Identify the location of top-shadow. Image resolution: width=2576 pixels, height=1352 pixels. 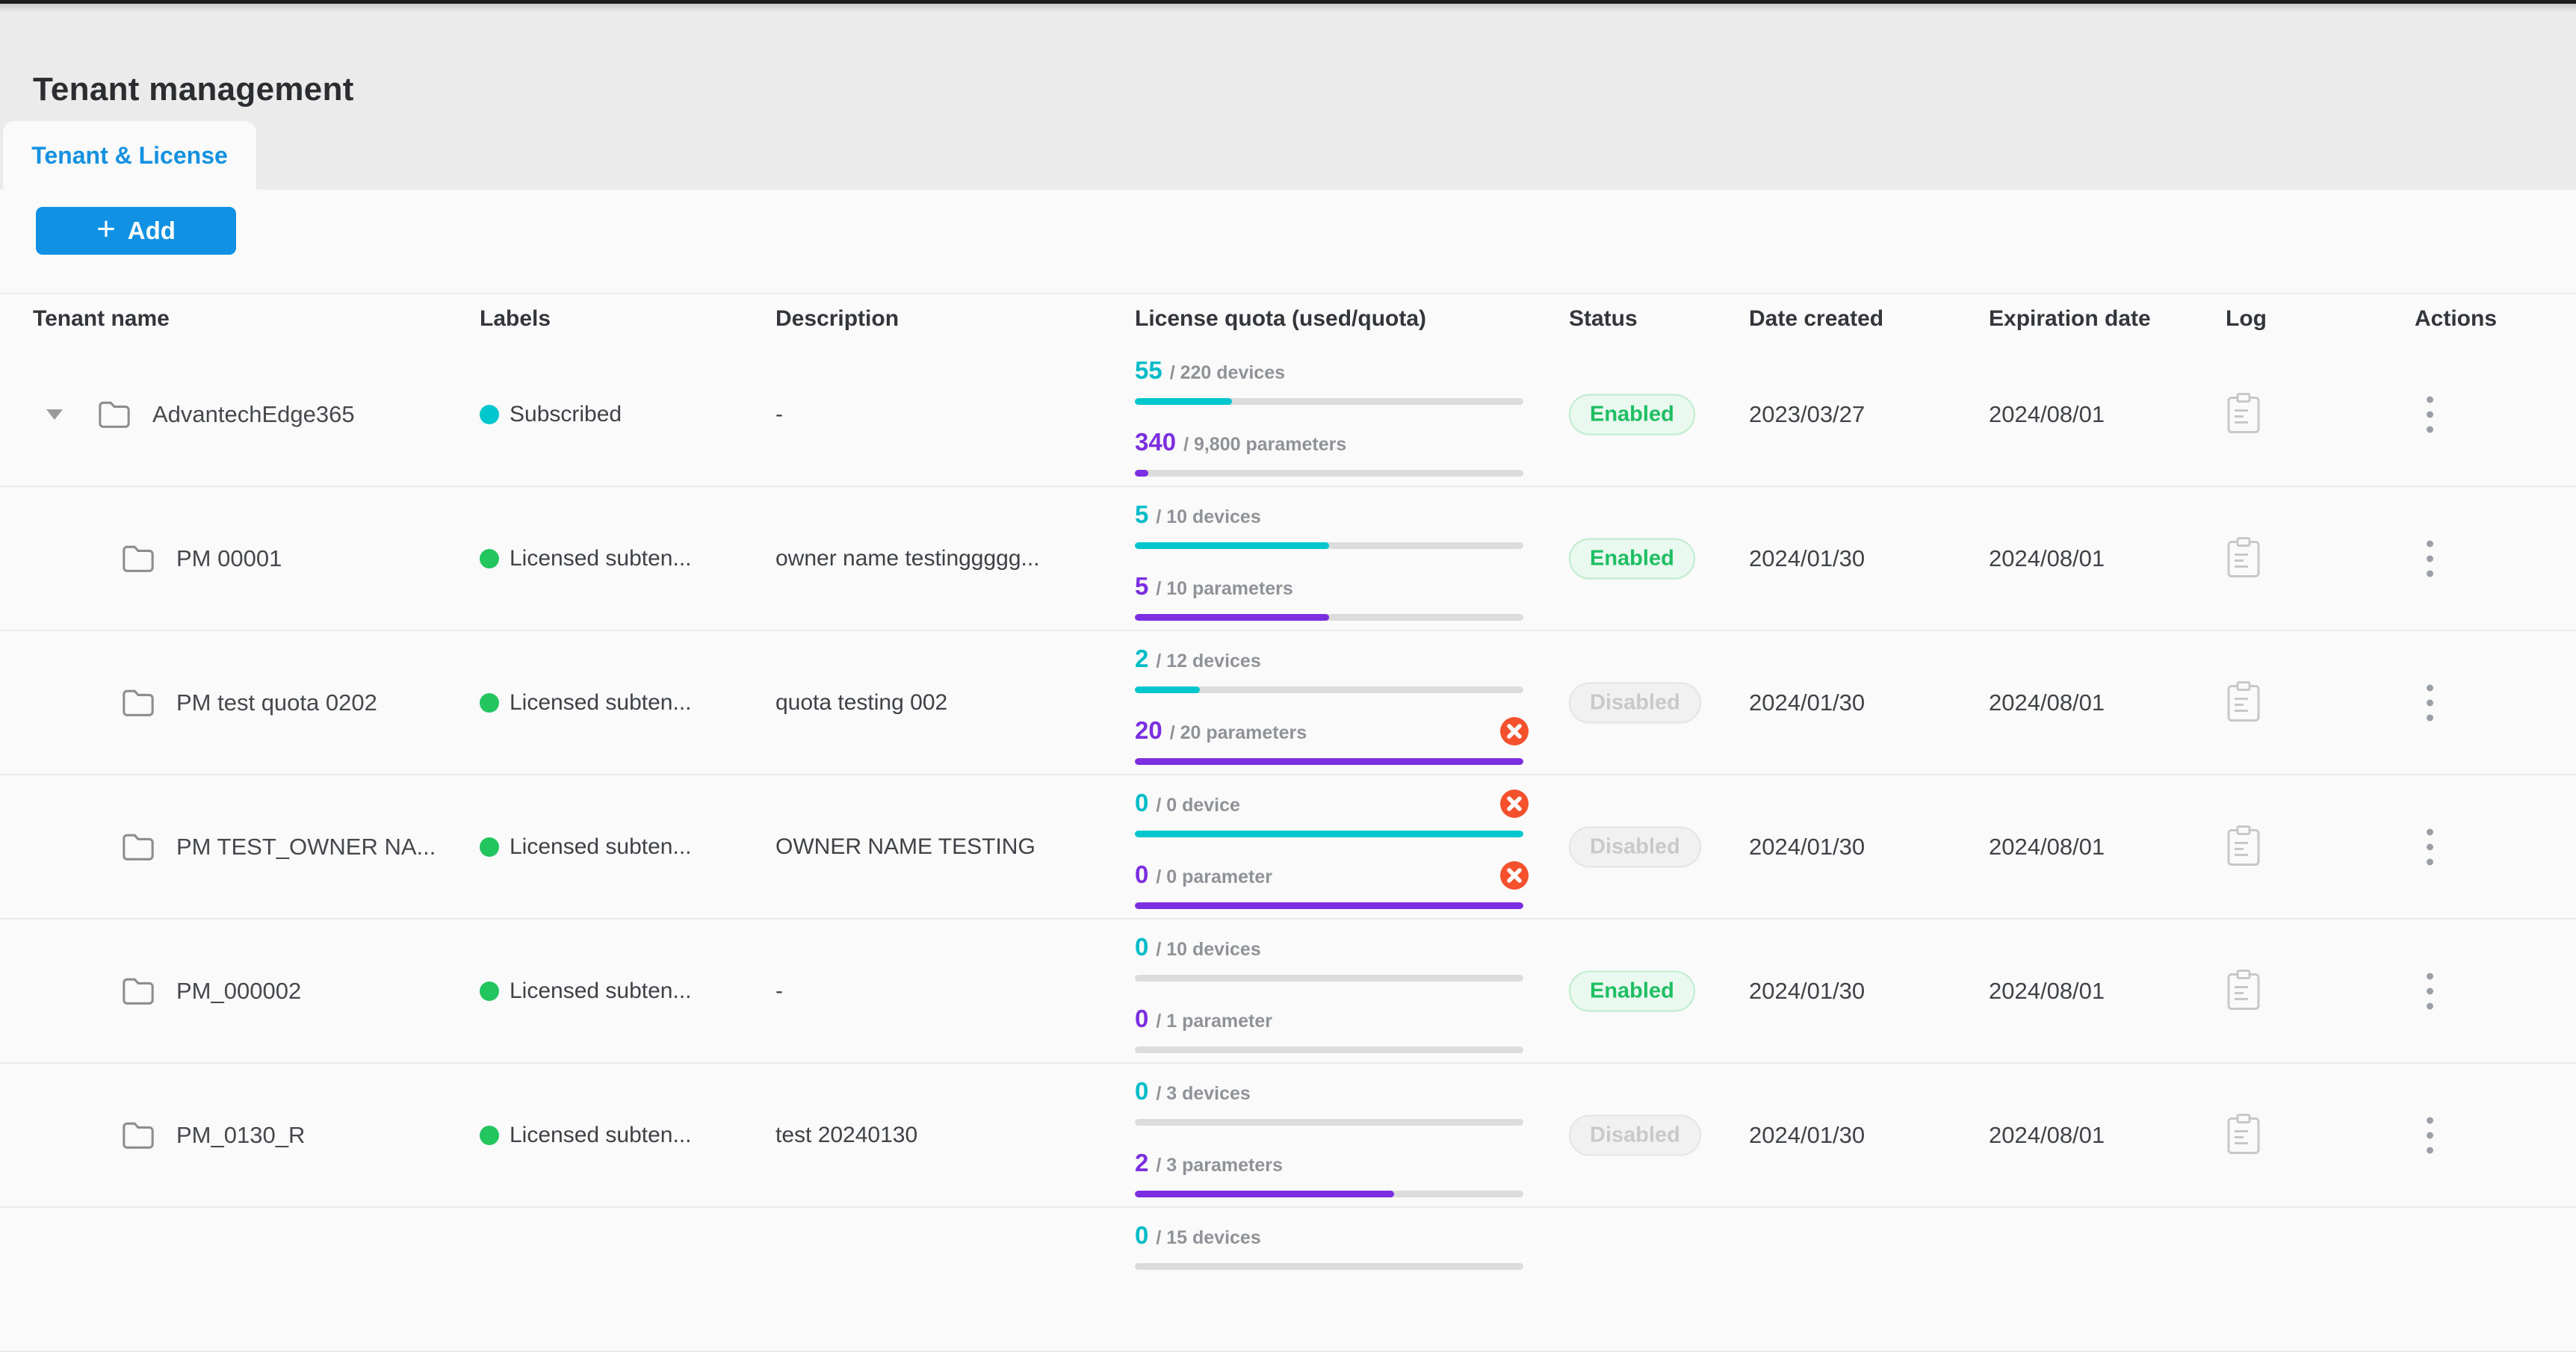
(1288, 8).